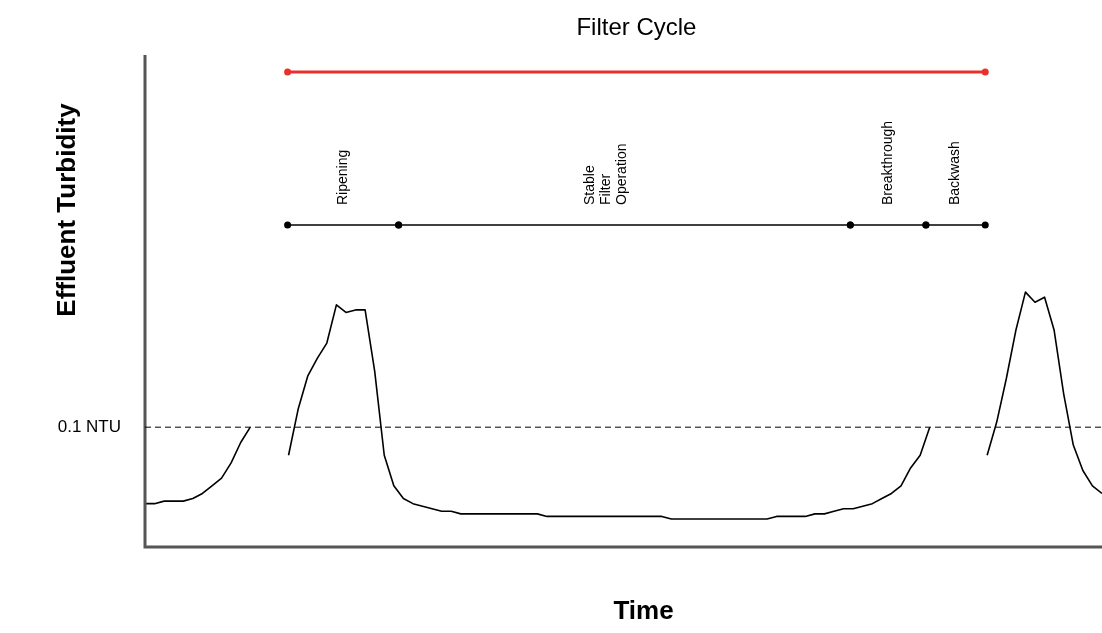 The width and height of the screenshot is (1102, 633). Describe the element at coordinates (341, 177) in the screenshot. I see `text: Ripening` at that location.